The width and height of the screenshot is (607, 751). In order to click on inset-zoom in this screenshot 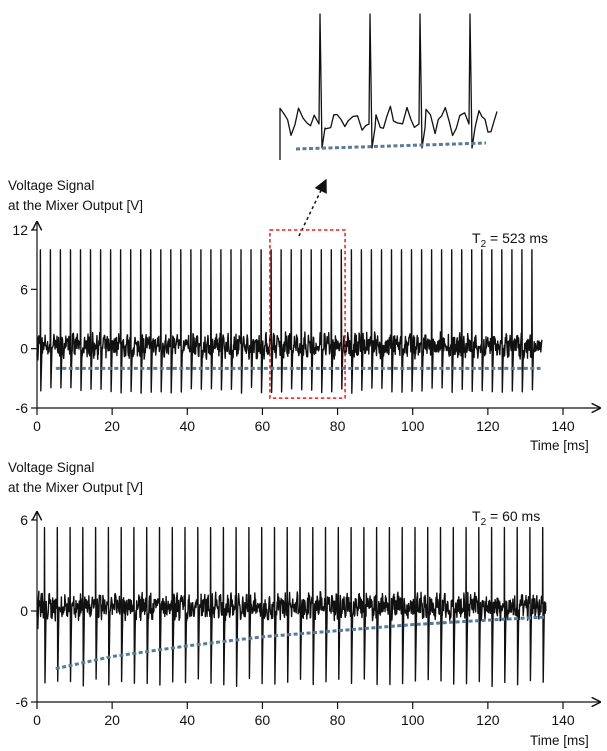, I will do `click(388, 86)`.